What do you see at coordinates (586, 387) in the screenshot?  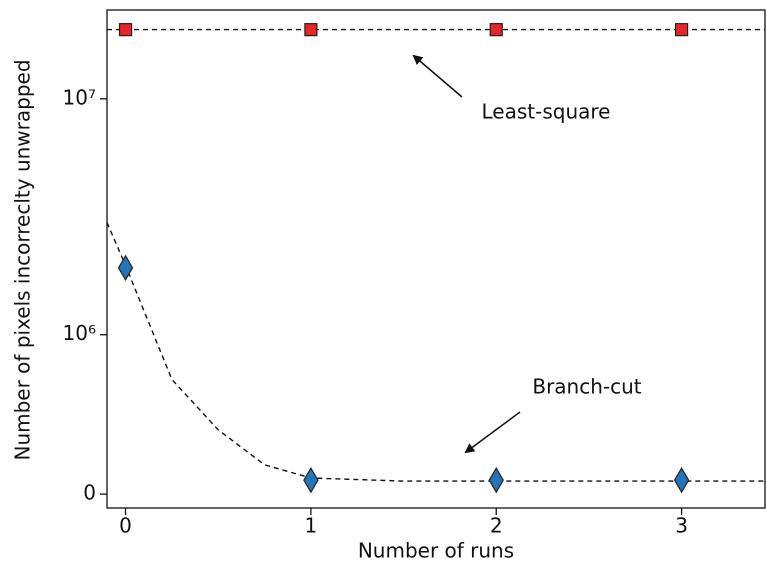 I see `annotation: Branch-cut` at bounding box center [586, 387].